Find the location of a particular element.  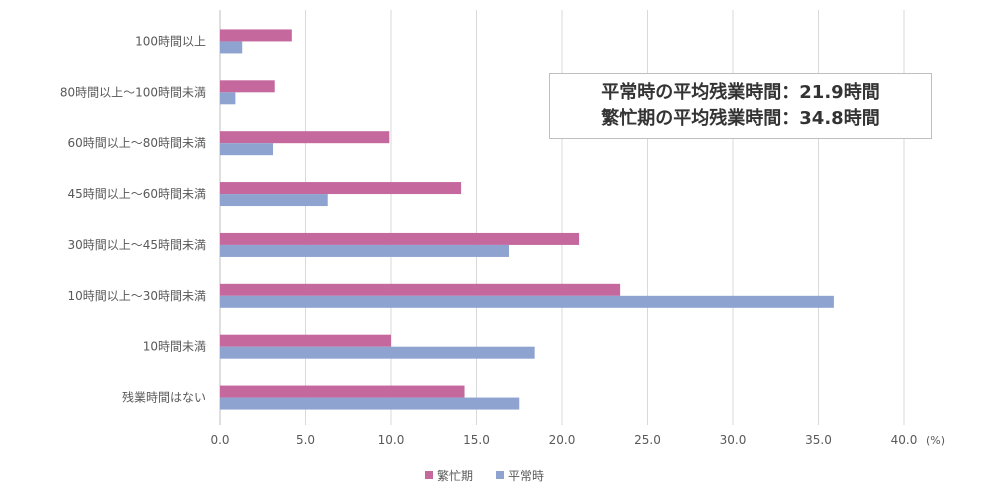

x-tick-label: 35.0 is located at coordinates (818, 440).